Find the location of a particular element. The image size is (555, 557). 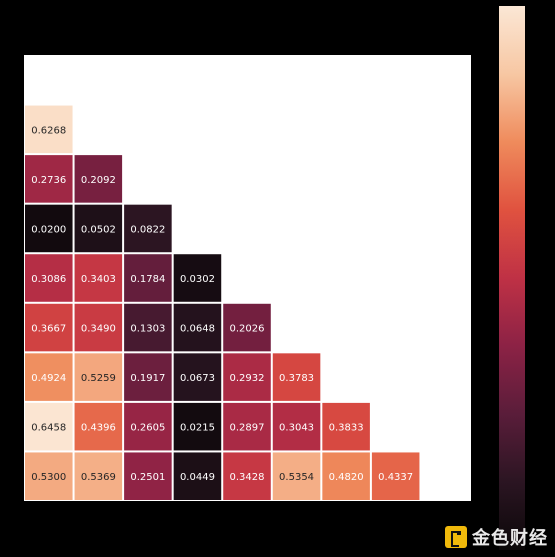

heatmap-cell-label: 0.2092 is located at coordinates (98, 180).